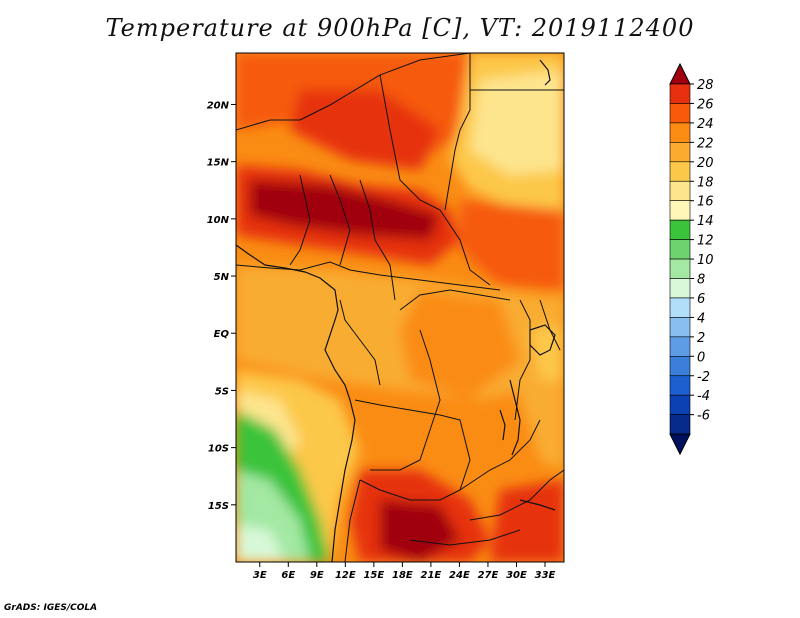  What do you see at coordinates (420, 531) in the screenshot?
I see `field-kalahari-hottest` at bounding box center [420, 531].